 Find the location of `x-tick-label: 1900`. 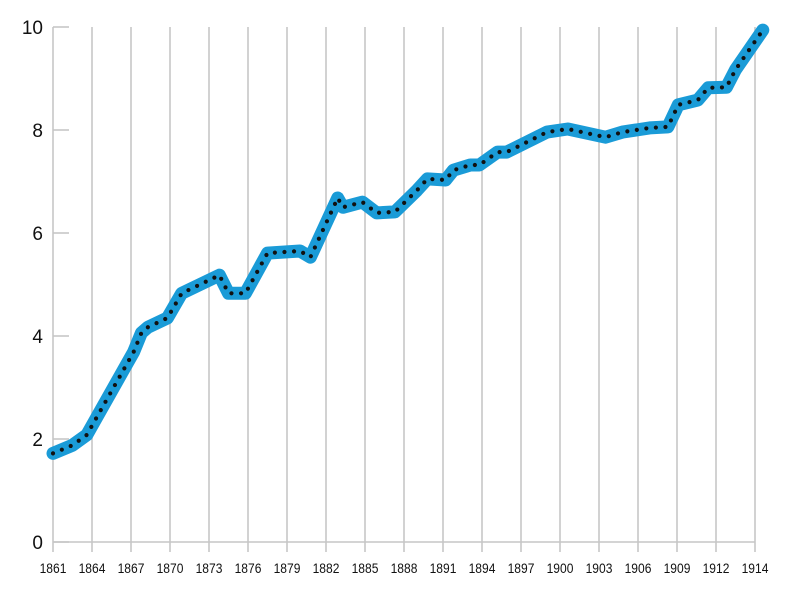

x-tick-label: 1900 is located at coordinates (560, 568).